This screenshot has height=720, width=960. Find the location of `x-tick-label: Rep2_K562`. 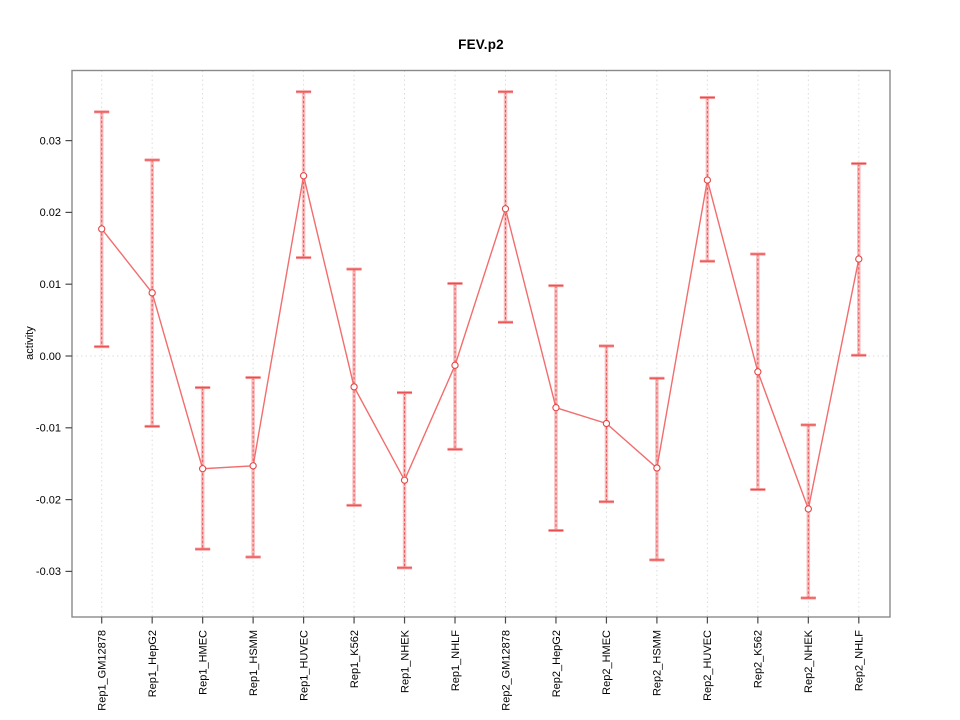

x-tick-label: Rep2_K562 is located at coordinates (759, 659).